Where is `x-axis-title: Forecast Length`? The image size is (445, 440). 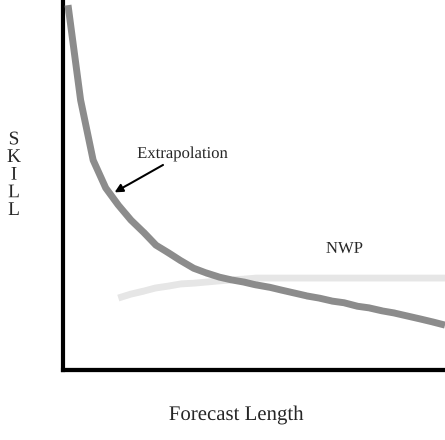 x-axis-title: Forecast Length is located at coordinates (236, 415).